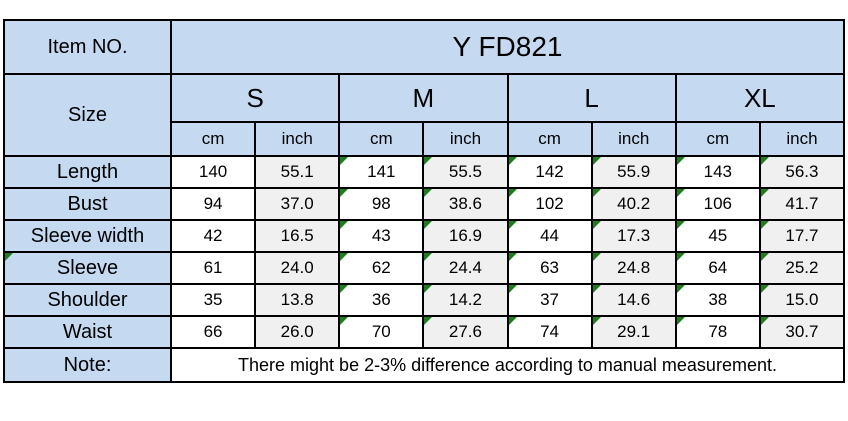 The width and height of the screenshot is (848, 421). Describe the element at coordinates (213, 172) in the screenshot. I see `cell-length-s-cm: 140` at that location.